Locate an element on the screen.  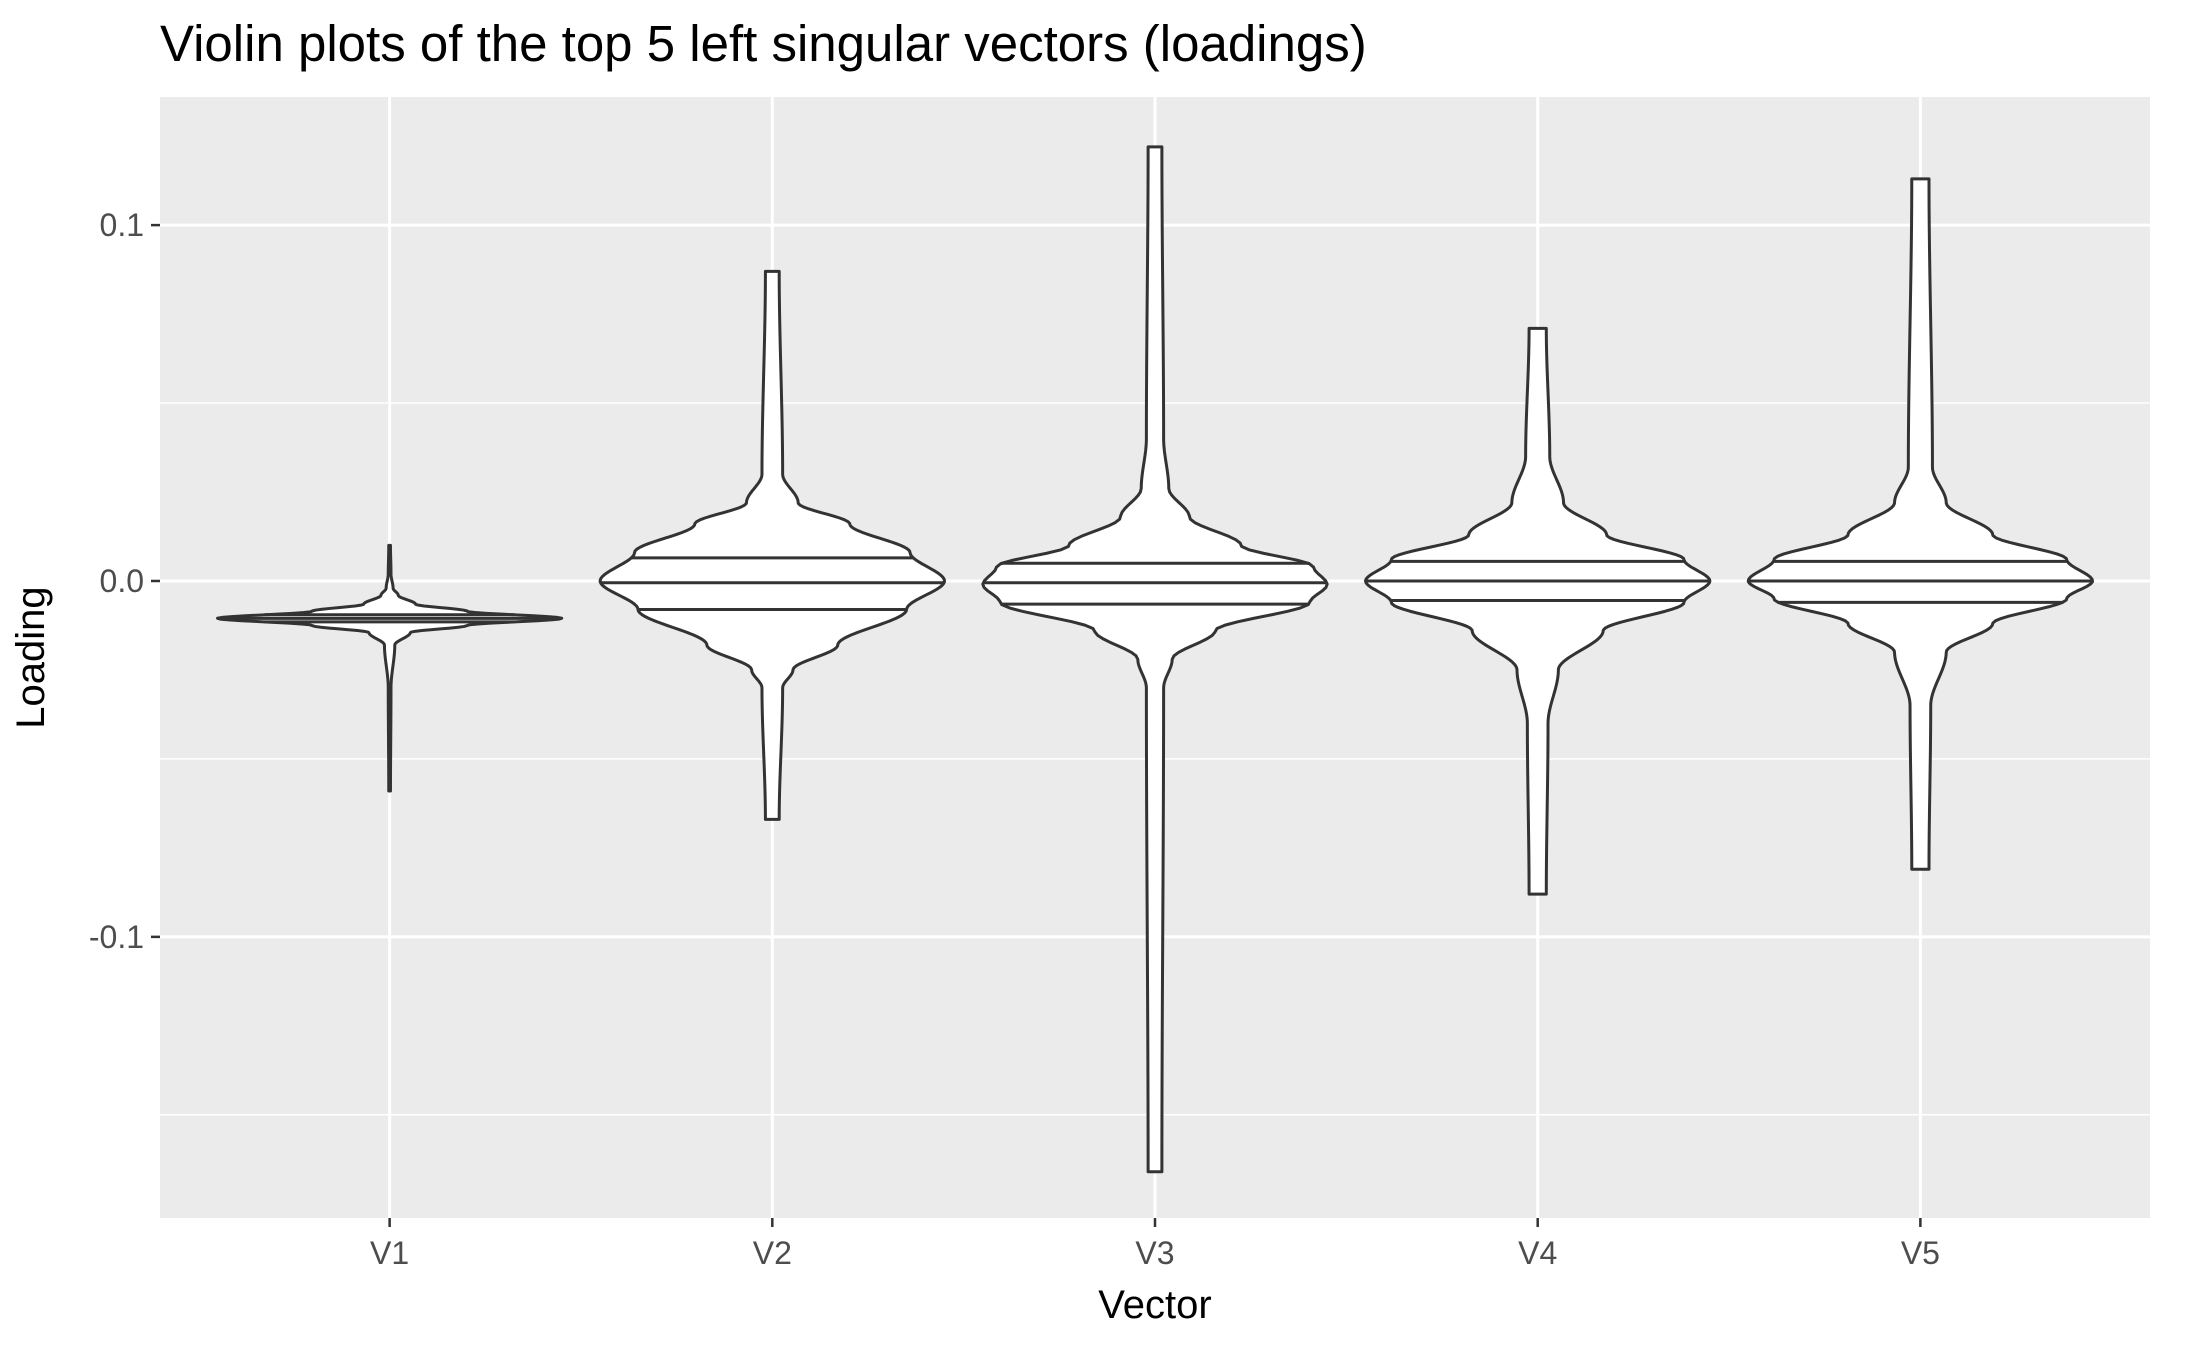
violin-v4 is located at coordinates (1537, 611).